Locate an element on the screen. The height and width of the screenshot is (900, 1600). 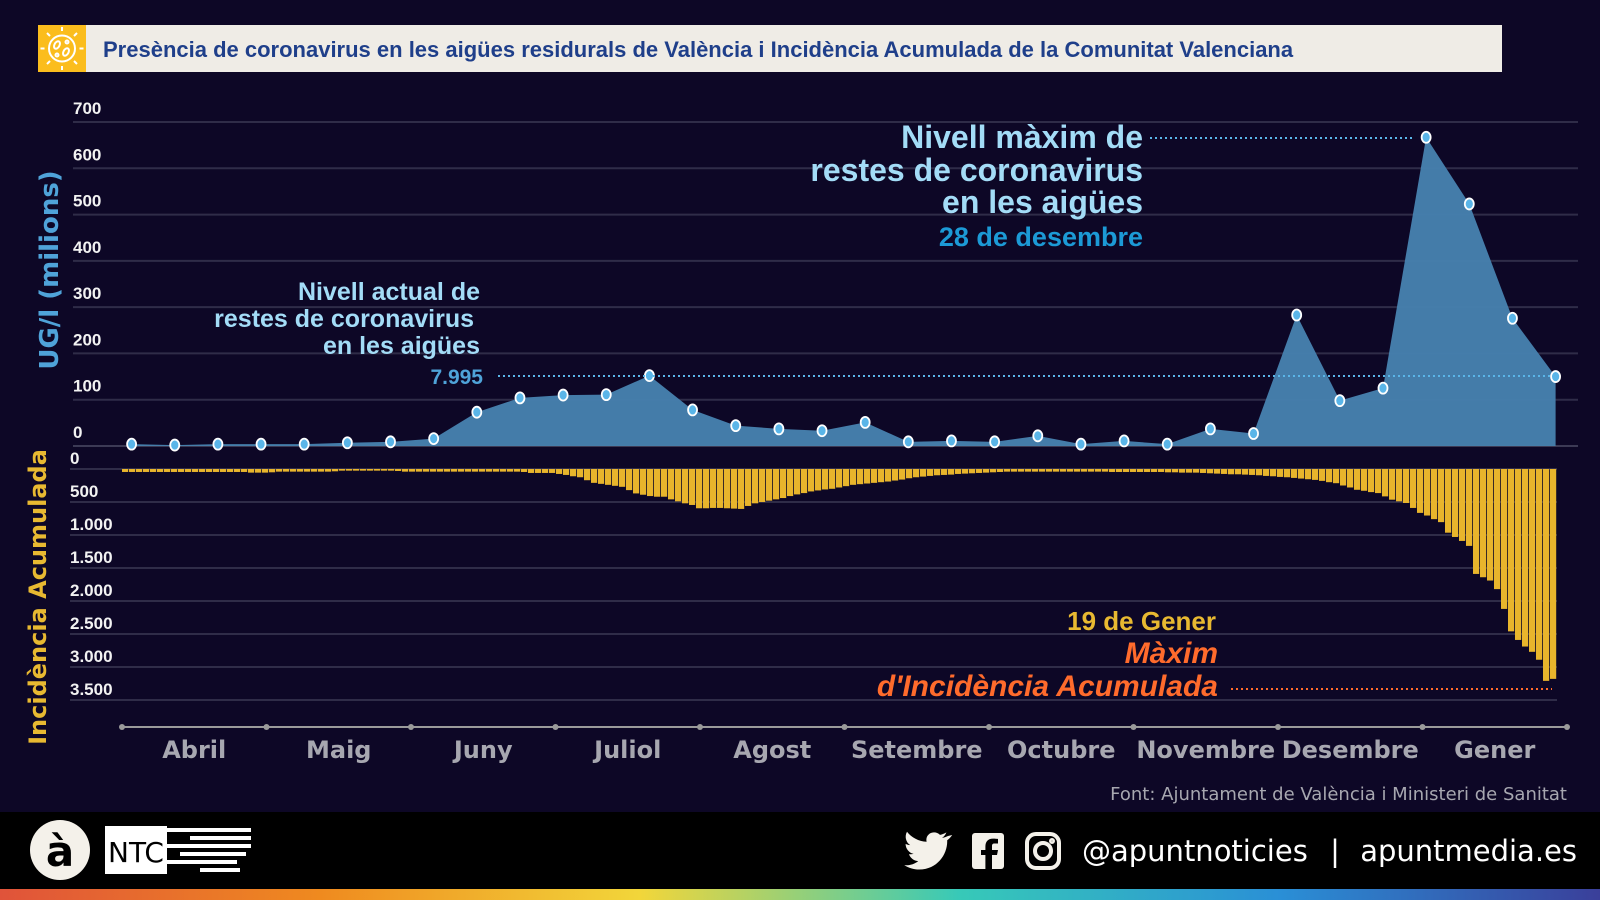
upper-y-tick-label: 0 is located at coordinates (77, 432).